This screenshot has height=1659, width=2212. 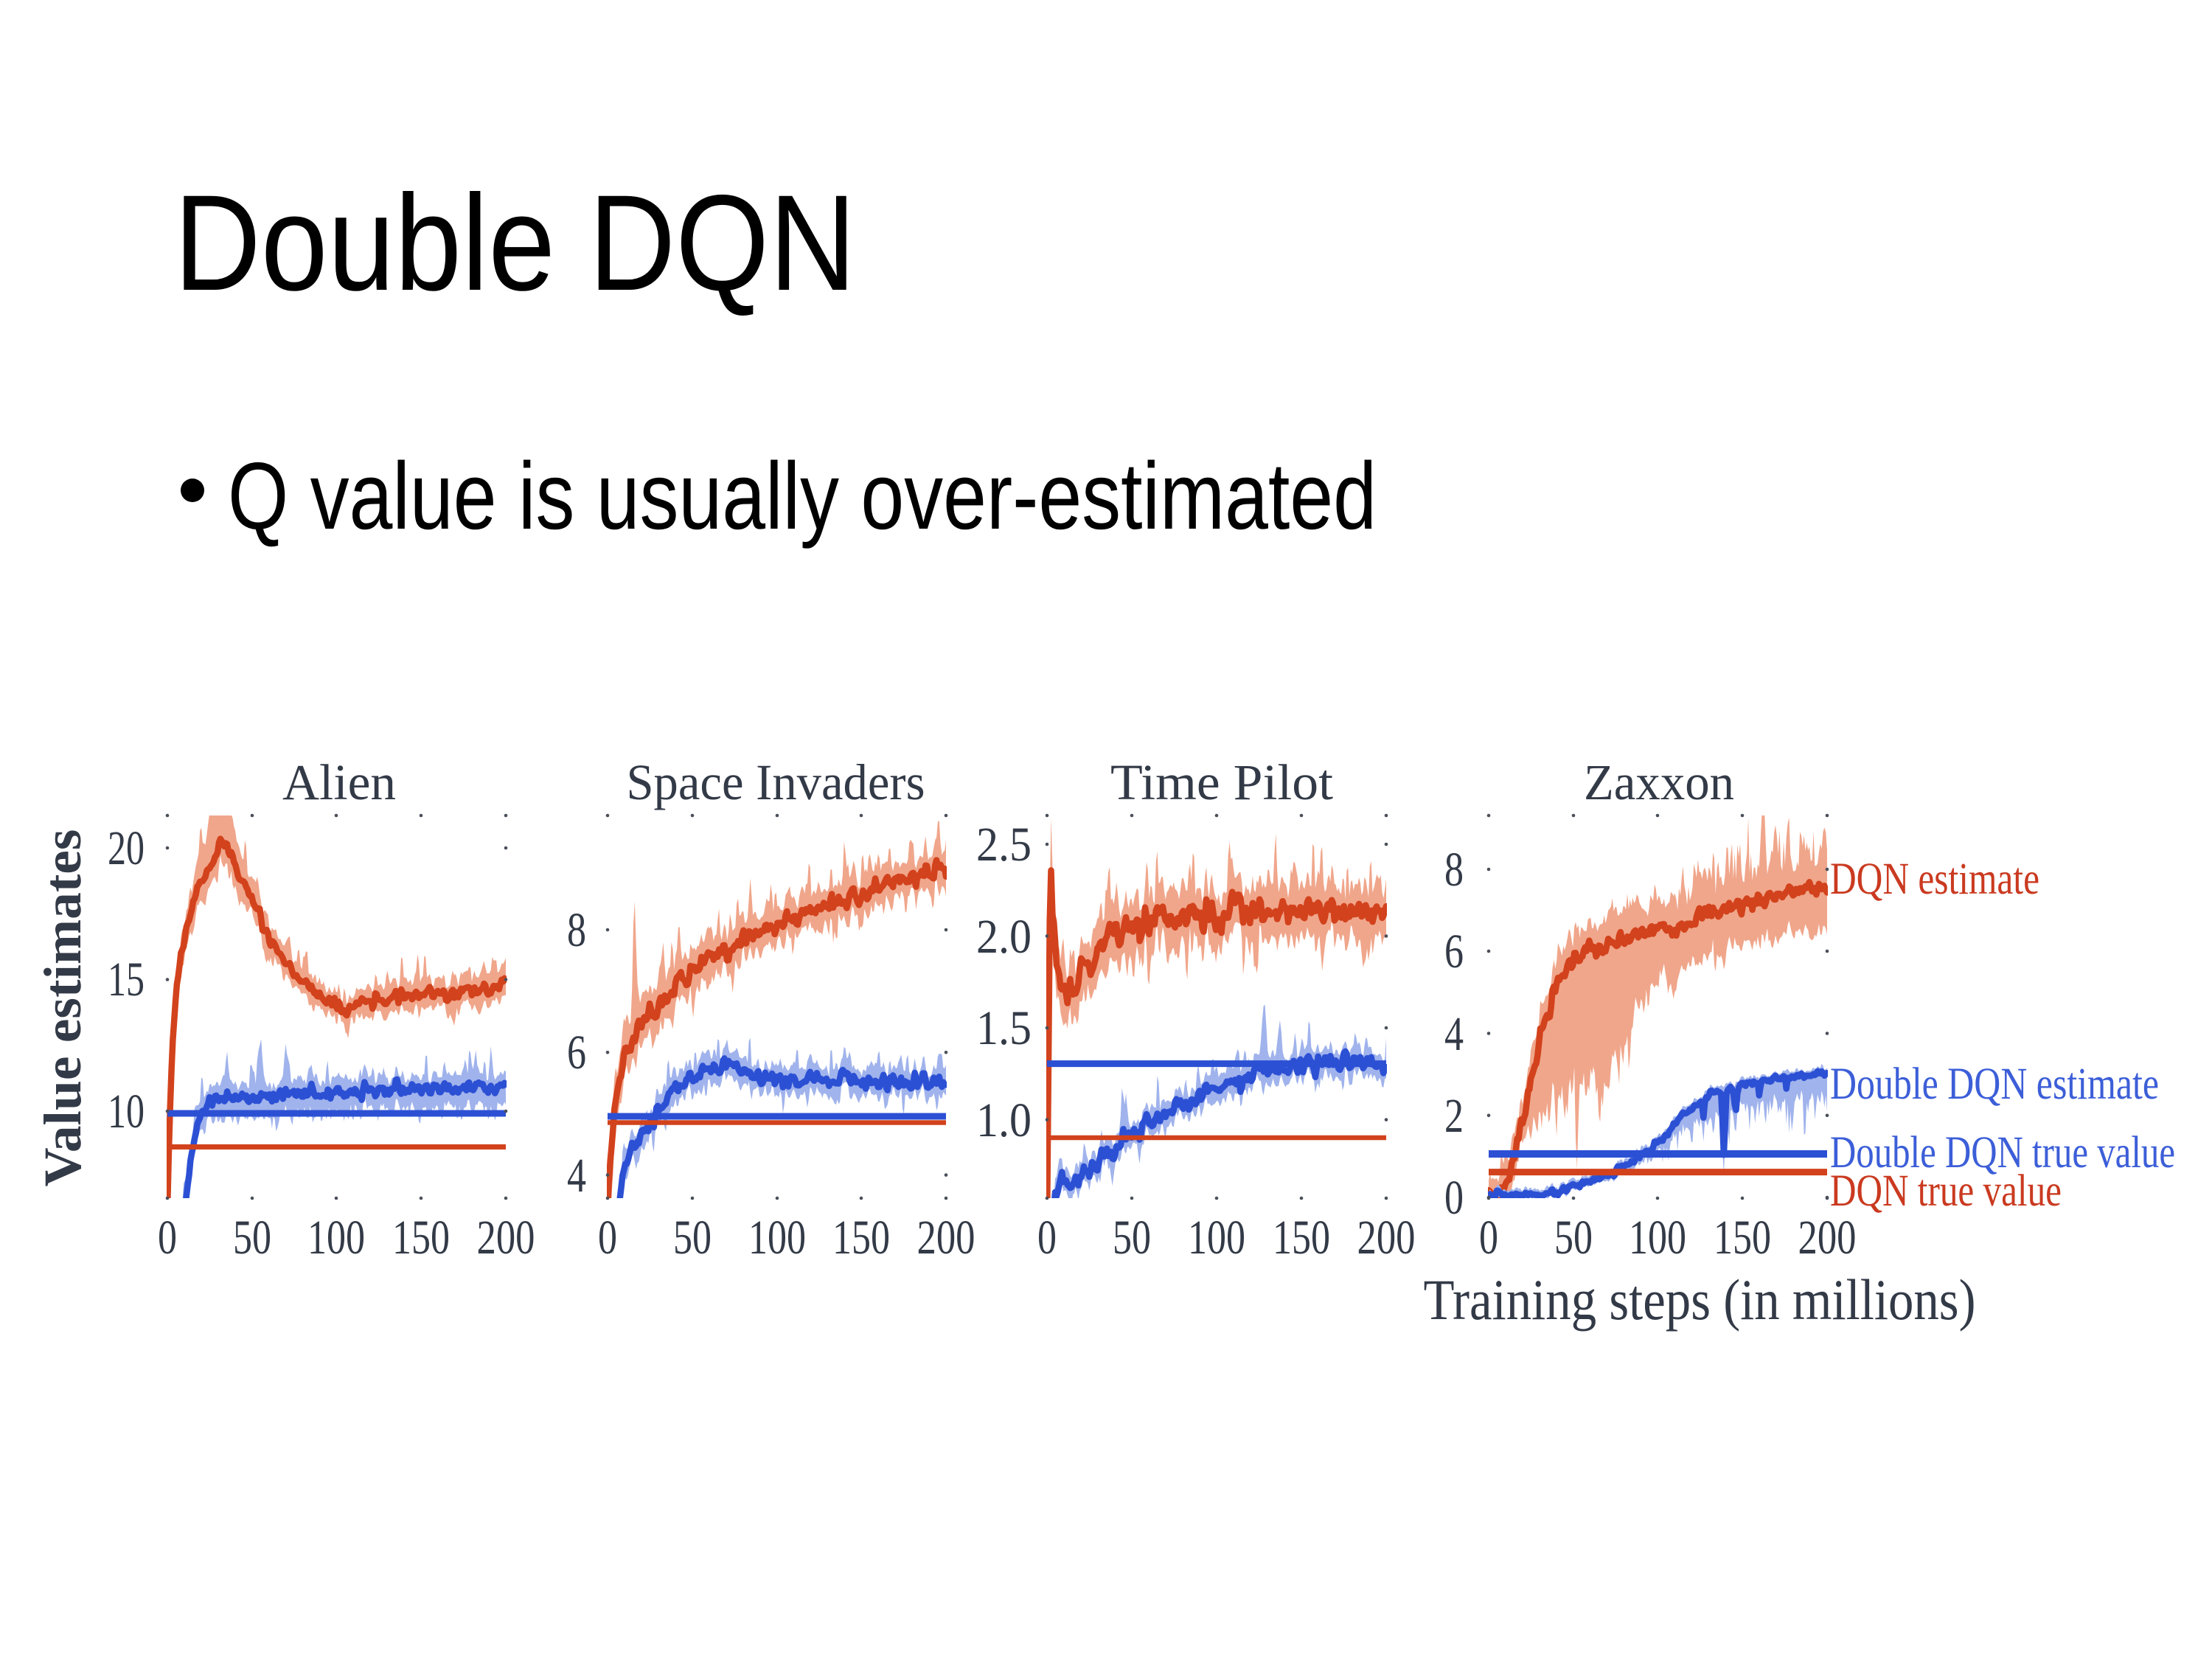 I want to click on svg-text: DQN estimate, so click(x=1934, y=879).